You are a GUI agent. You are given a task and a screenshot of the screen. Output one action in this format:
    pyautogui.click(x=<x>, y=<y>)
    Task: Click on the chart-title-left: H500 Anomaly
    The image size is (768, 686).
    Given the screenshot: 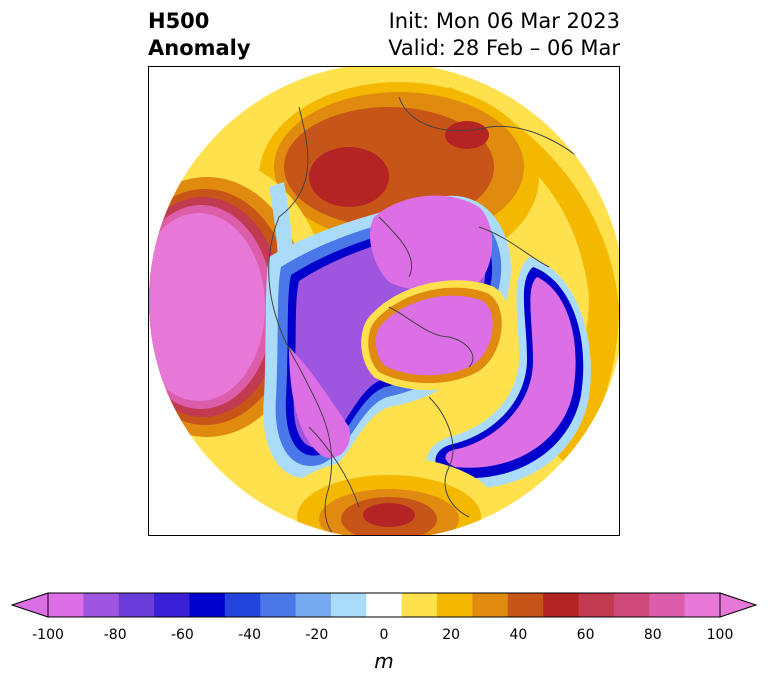 What is the action you would take?
    pyautogui.click(x=199, y=35)
    